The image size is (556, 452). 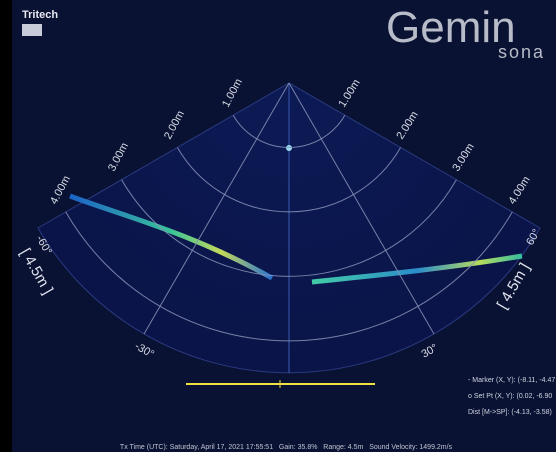 What do you see at coordinates (40, 15) in the screenshot?
I see `company-logo: Tritech` at bounding box center [40, 15].